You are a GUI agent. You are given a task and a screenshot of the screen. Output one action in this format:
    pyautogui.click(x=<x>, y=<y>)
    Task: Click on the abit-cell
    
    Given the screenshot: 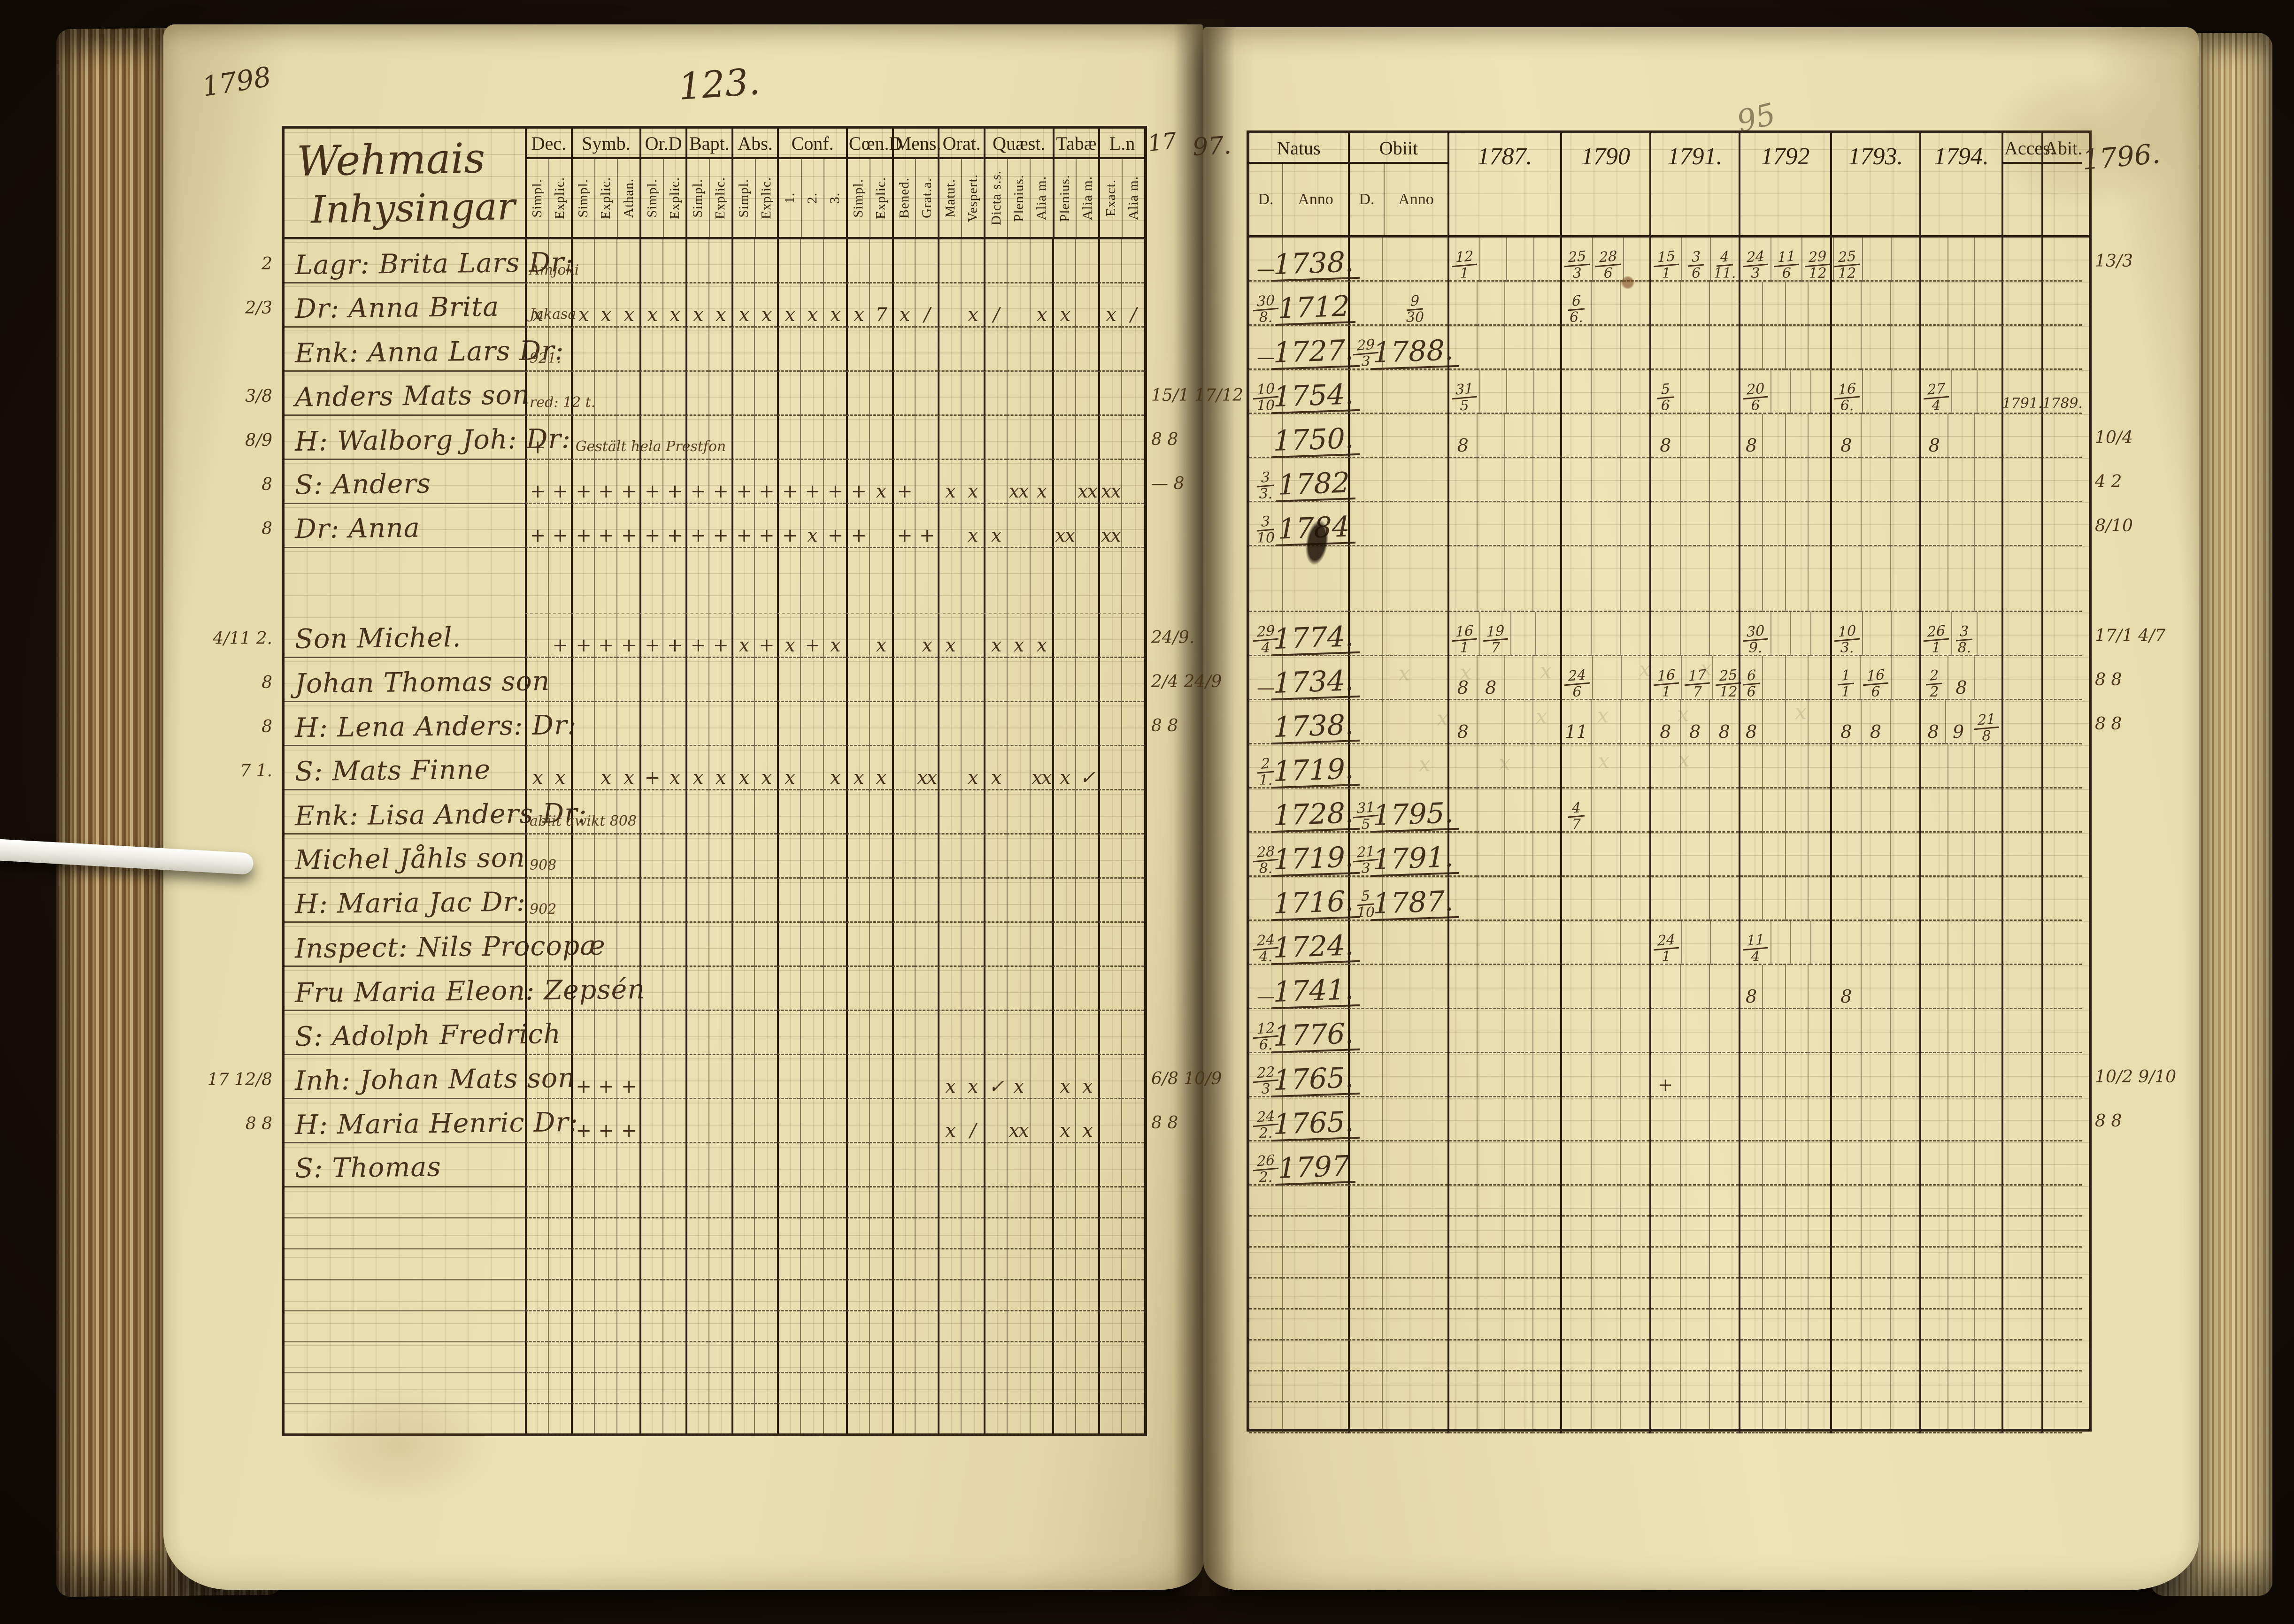 What is the action you would take?
    pyautogui.click(x=2061, y=766)
    